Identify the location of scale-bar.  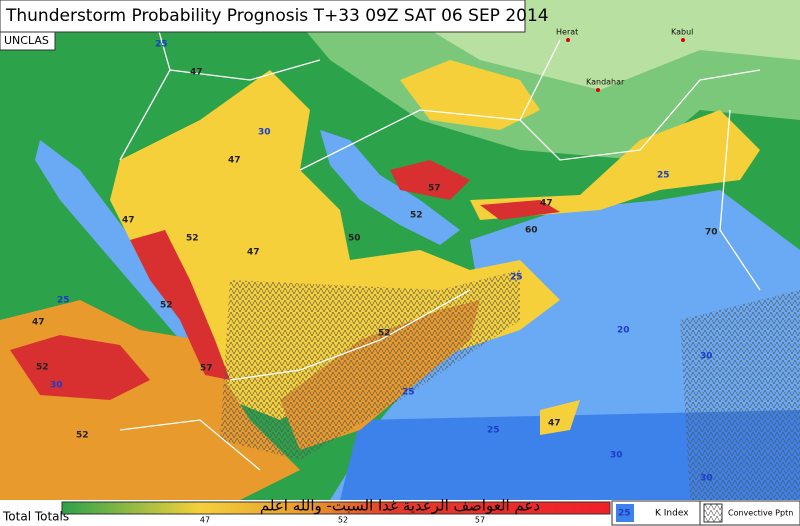
(336, 508).